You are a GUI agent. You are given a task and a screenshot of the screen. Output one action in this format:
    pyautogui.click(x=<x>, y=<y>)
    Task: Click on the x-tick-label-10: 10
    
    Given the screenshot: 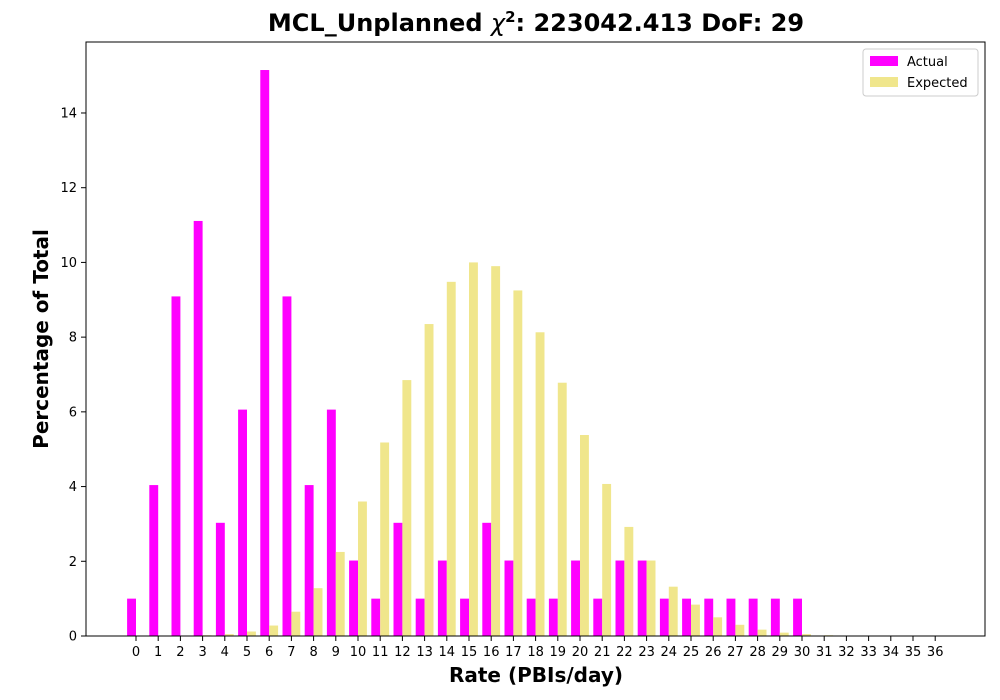 What is the action you would take?
    pyautogui.click(x=358, y=652)
    